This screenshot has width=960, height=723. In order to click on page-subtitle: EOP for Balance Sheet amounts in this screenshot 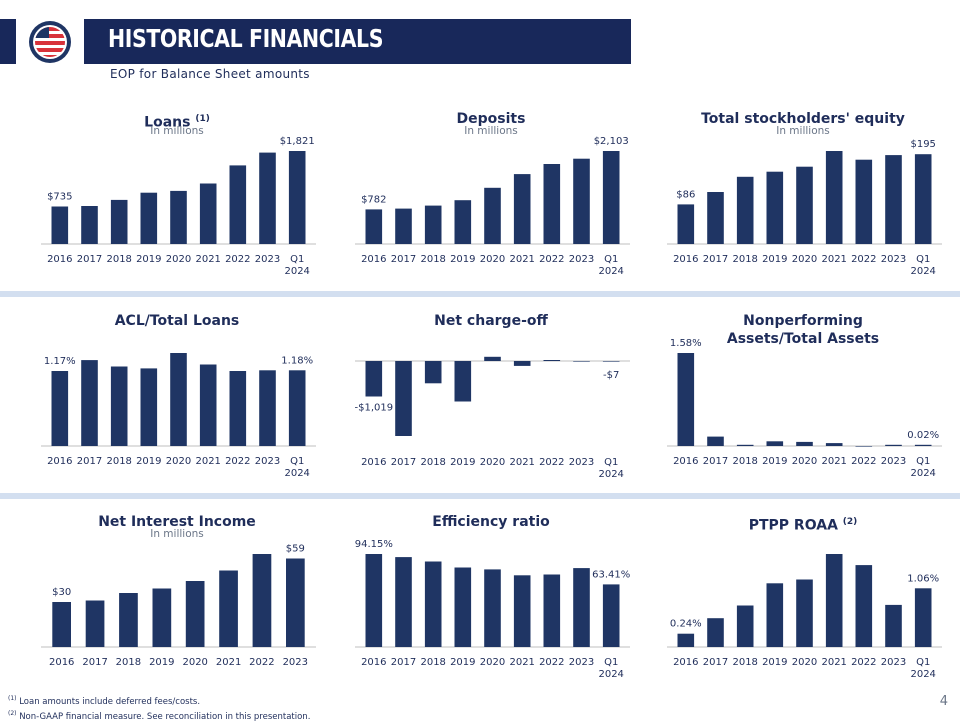, I will do `click(210, 74)`.